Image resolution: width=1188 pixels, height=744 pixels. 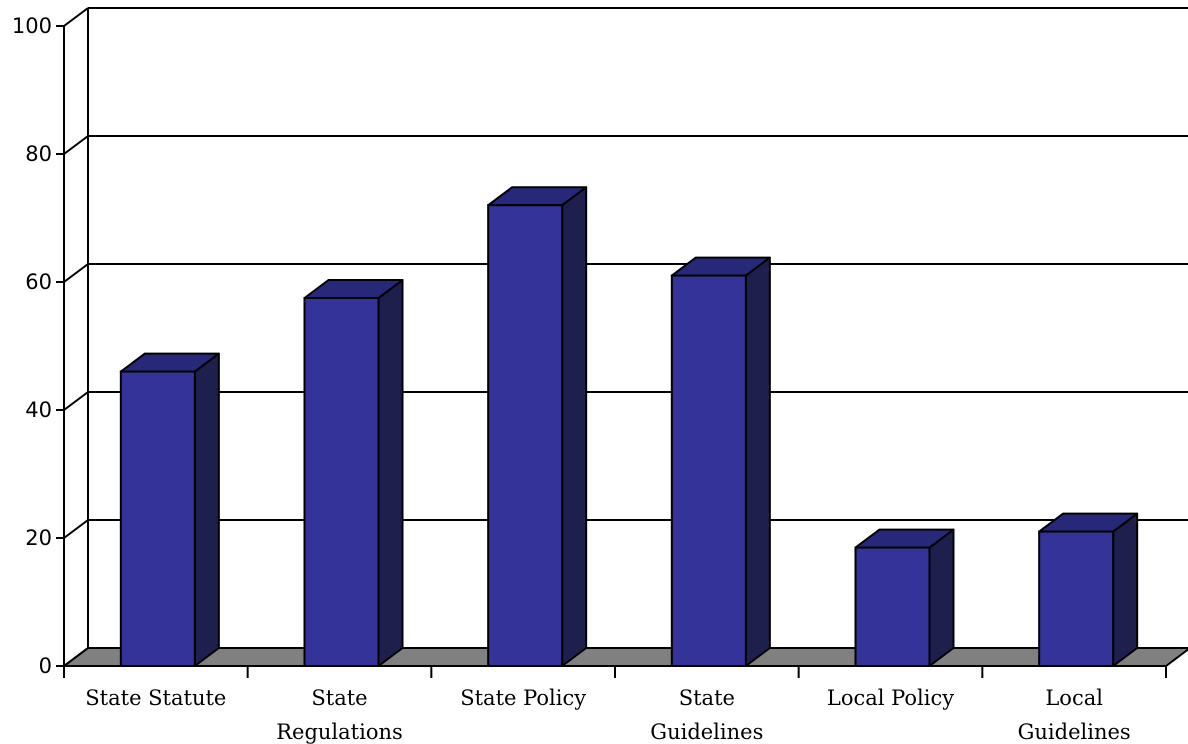 What do you see at coordinates (38, 154) in the screenshot?
I see `y-tick-label: 80` at bounding box center [38, 154].